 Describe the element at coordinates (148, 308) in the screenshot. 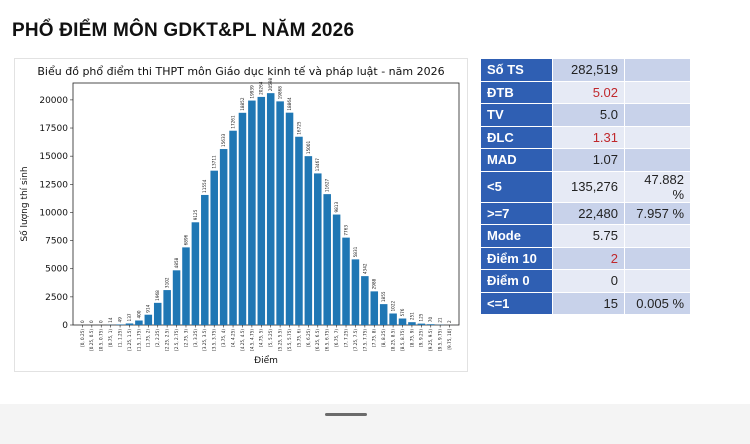

I see `bar-value-label: 914` at that location.